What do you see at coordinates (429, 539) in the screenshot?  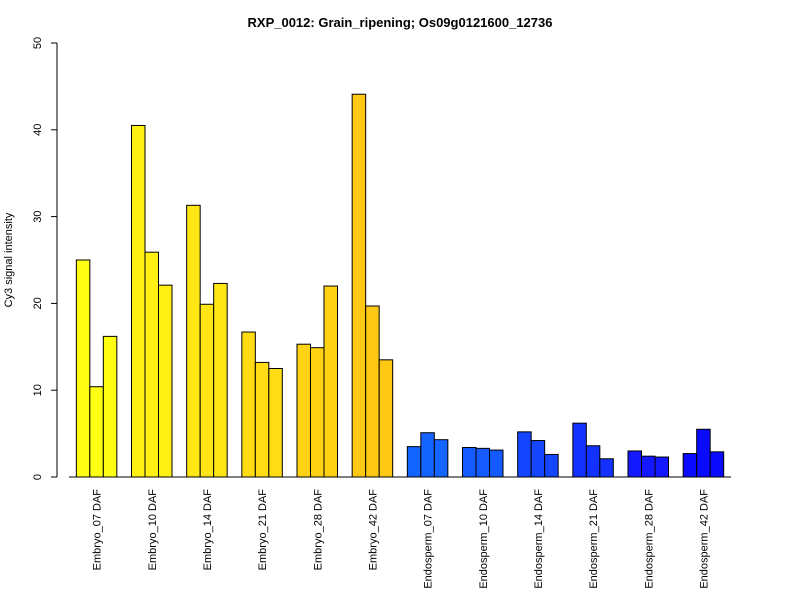 I see `x-tick-label: Endosperm_07 DAF` at bounding box center [429, 539].